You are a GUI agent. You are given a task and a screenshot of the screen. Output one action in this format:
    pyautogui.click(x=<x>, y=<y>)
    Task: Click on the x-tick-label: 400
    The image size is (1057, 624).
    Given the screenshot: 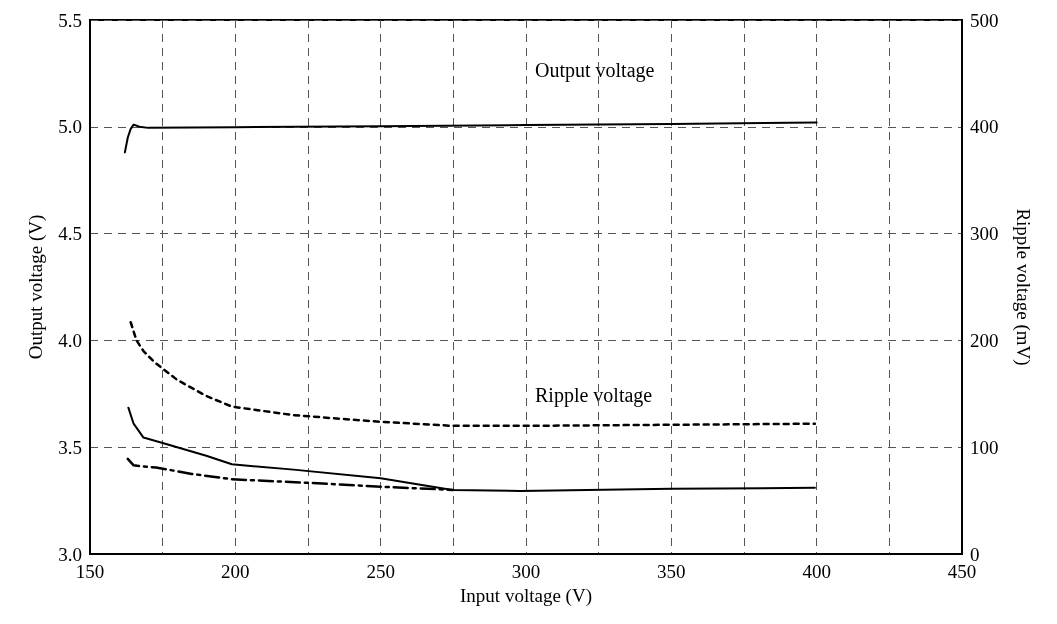 What is the action you would take?
    pyautogui.click(x=816, y=571)
    